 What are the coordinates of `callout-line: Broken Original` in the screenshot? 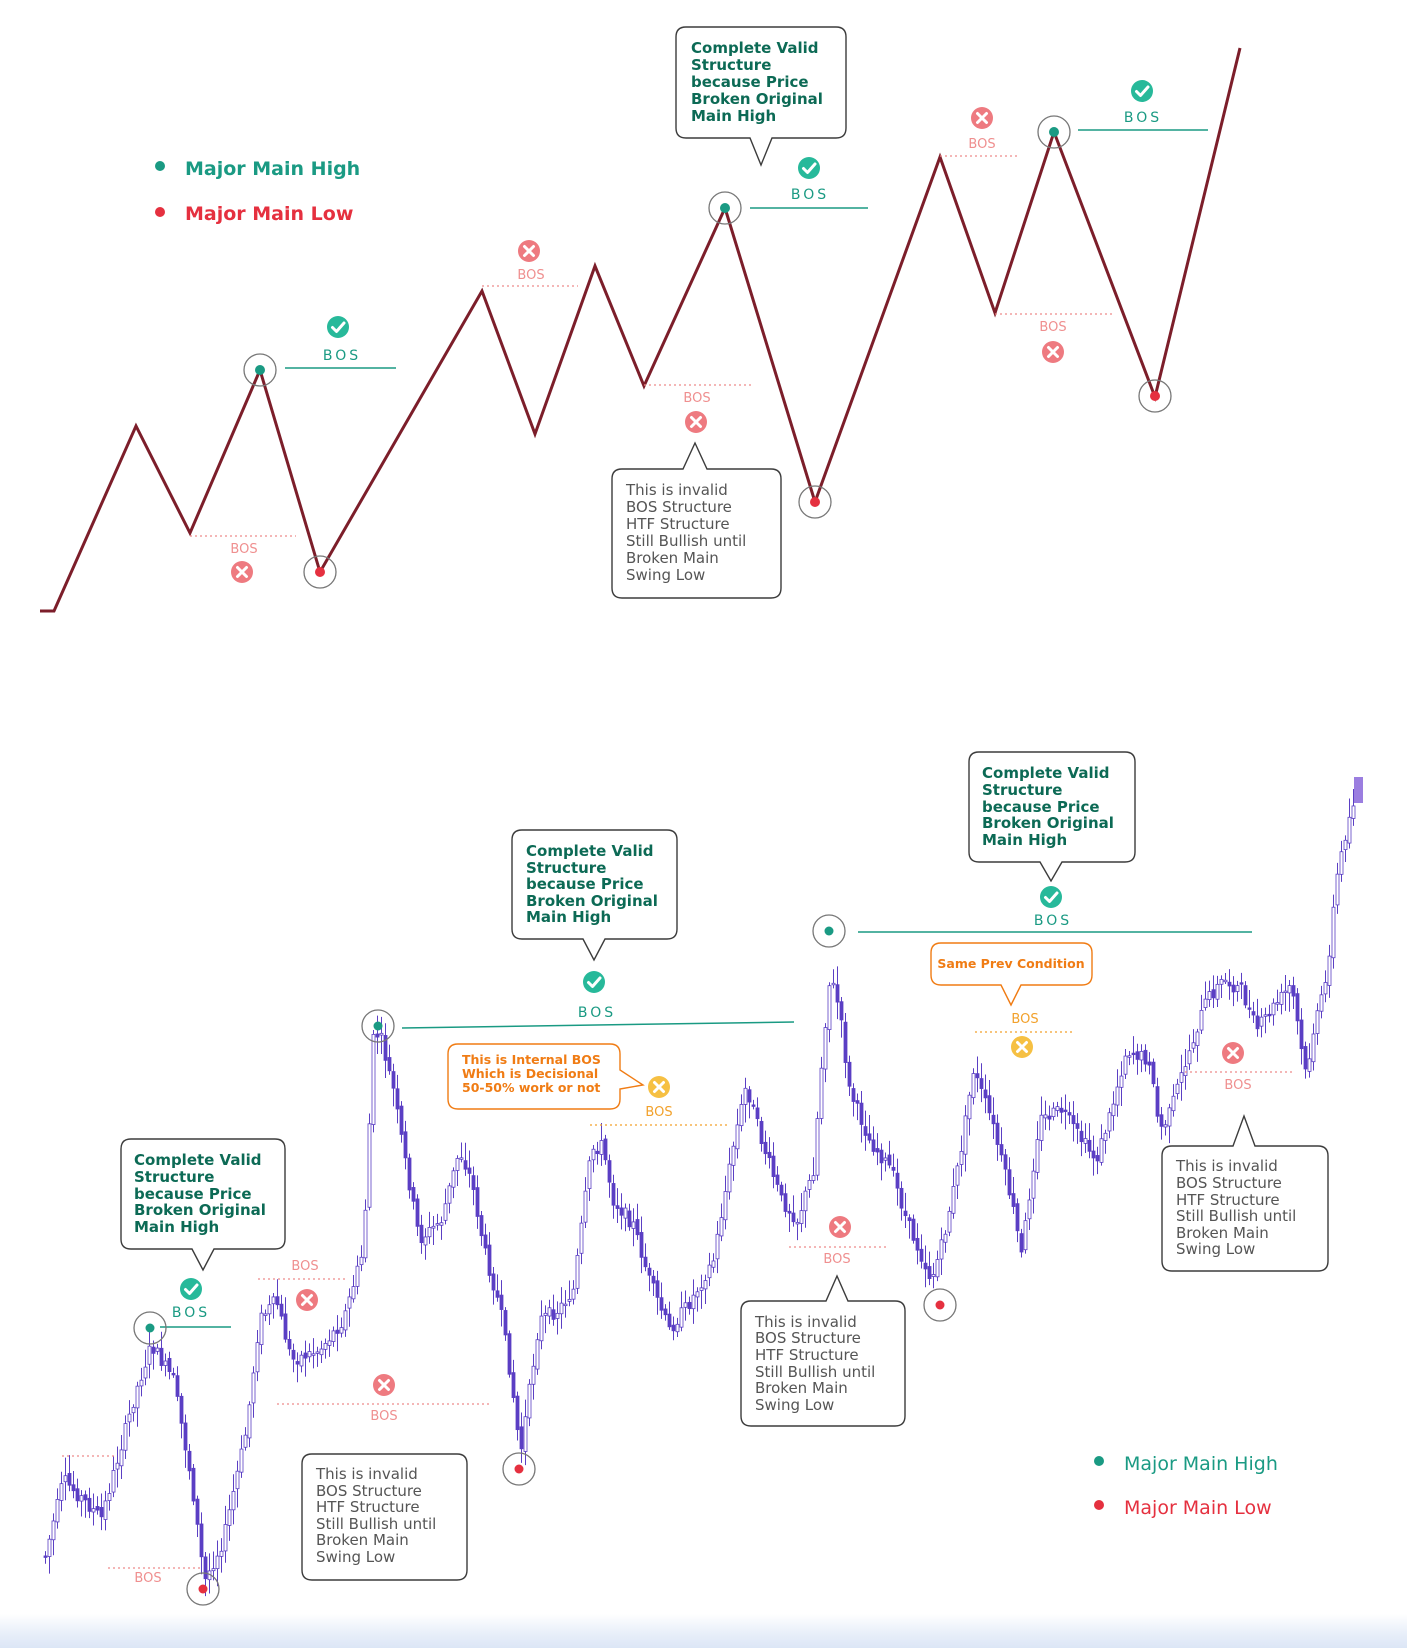 It's located at (757, 99).